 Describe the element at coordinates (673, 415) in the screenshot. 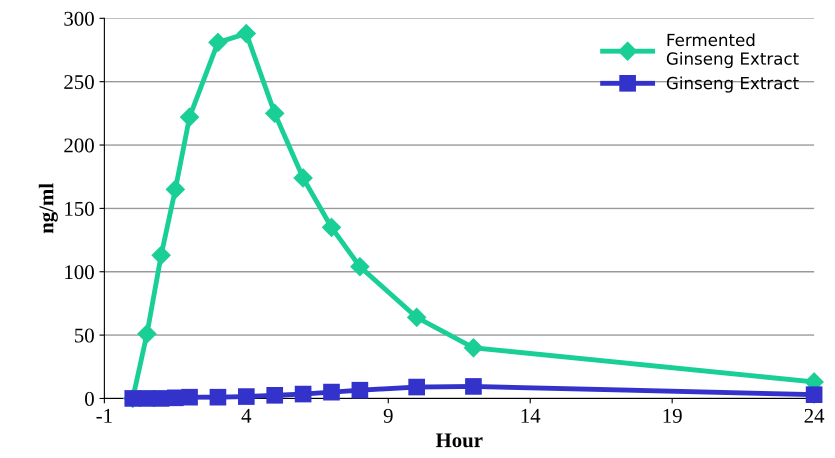

I see `x-tick-label: 19` at that location.